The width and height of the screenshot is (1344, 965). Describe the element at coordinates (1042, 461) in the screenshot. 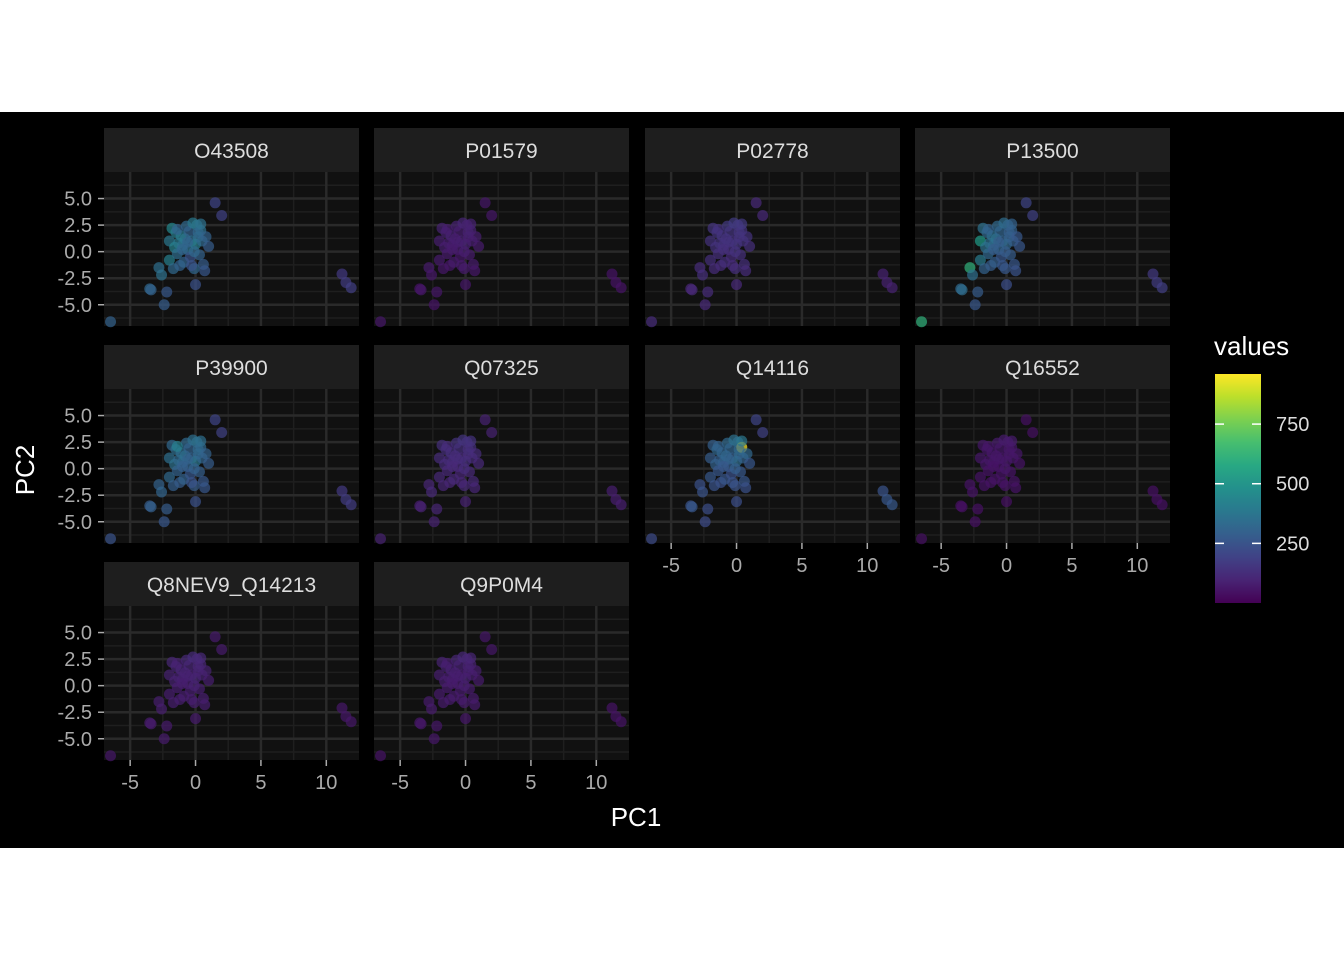

I see `facet-panel-q16552: Q16552 -5 0 5 10` at that location.